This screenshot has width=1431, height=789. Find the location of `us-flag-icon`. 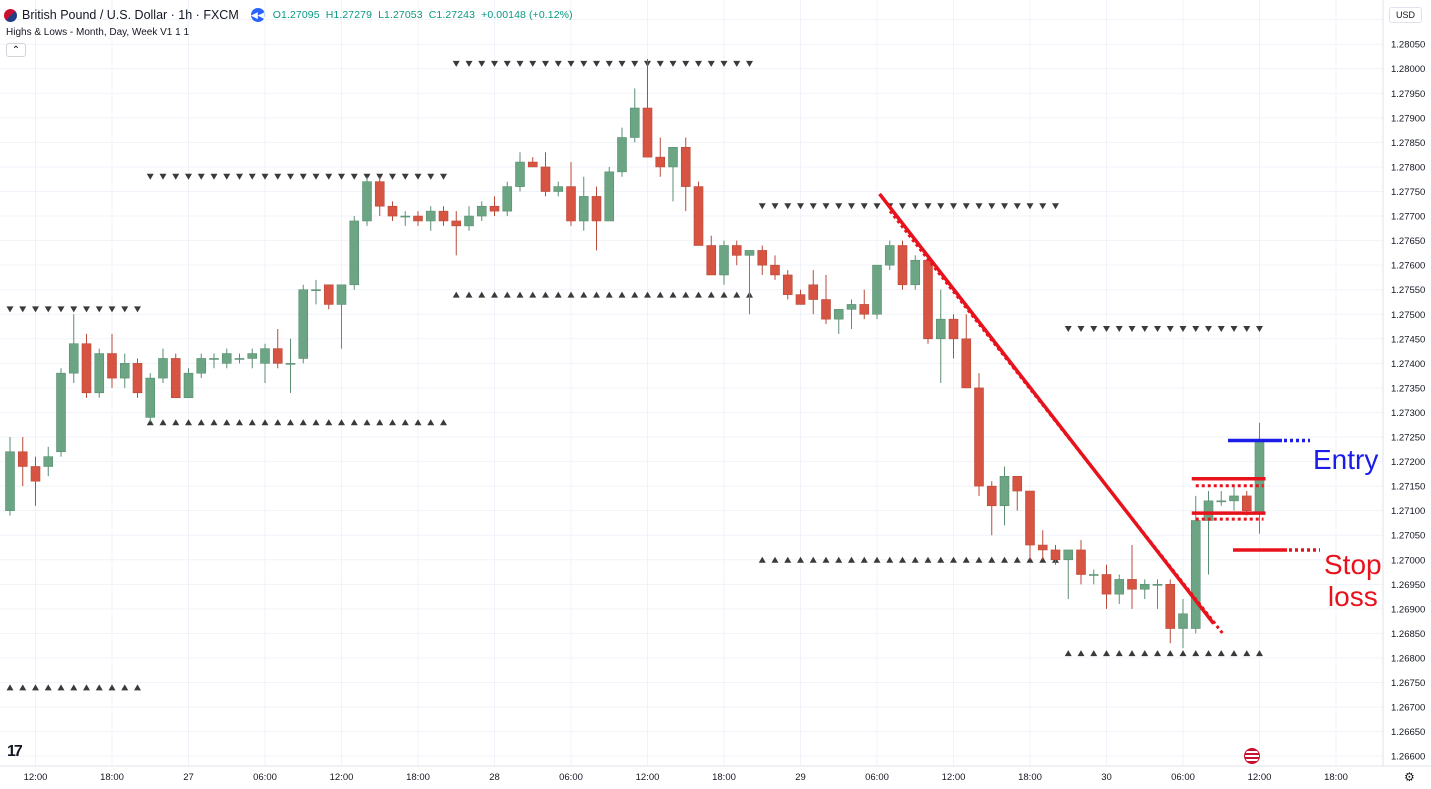

us-flag-icon is located at coordinates (1252, 756).